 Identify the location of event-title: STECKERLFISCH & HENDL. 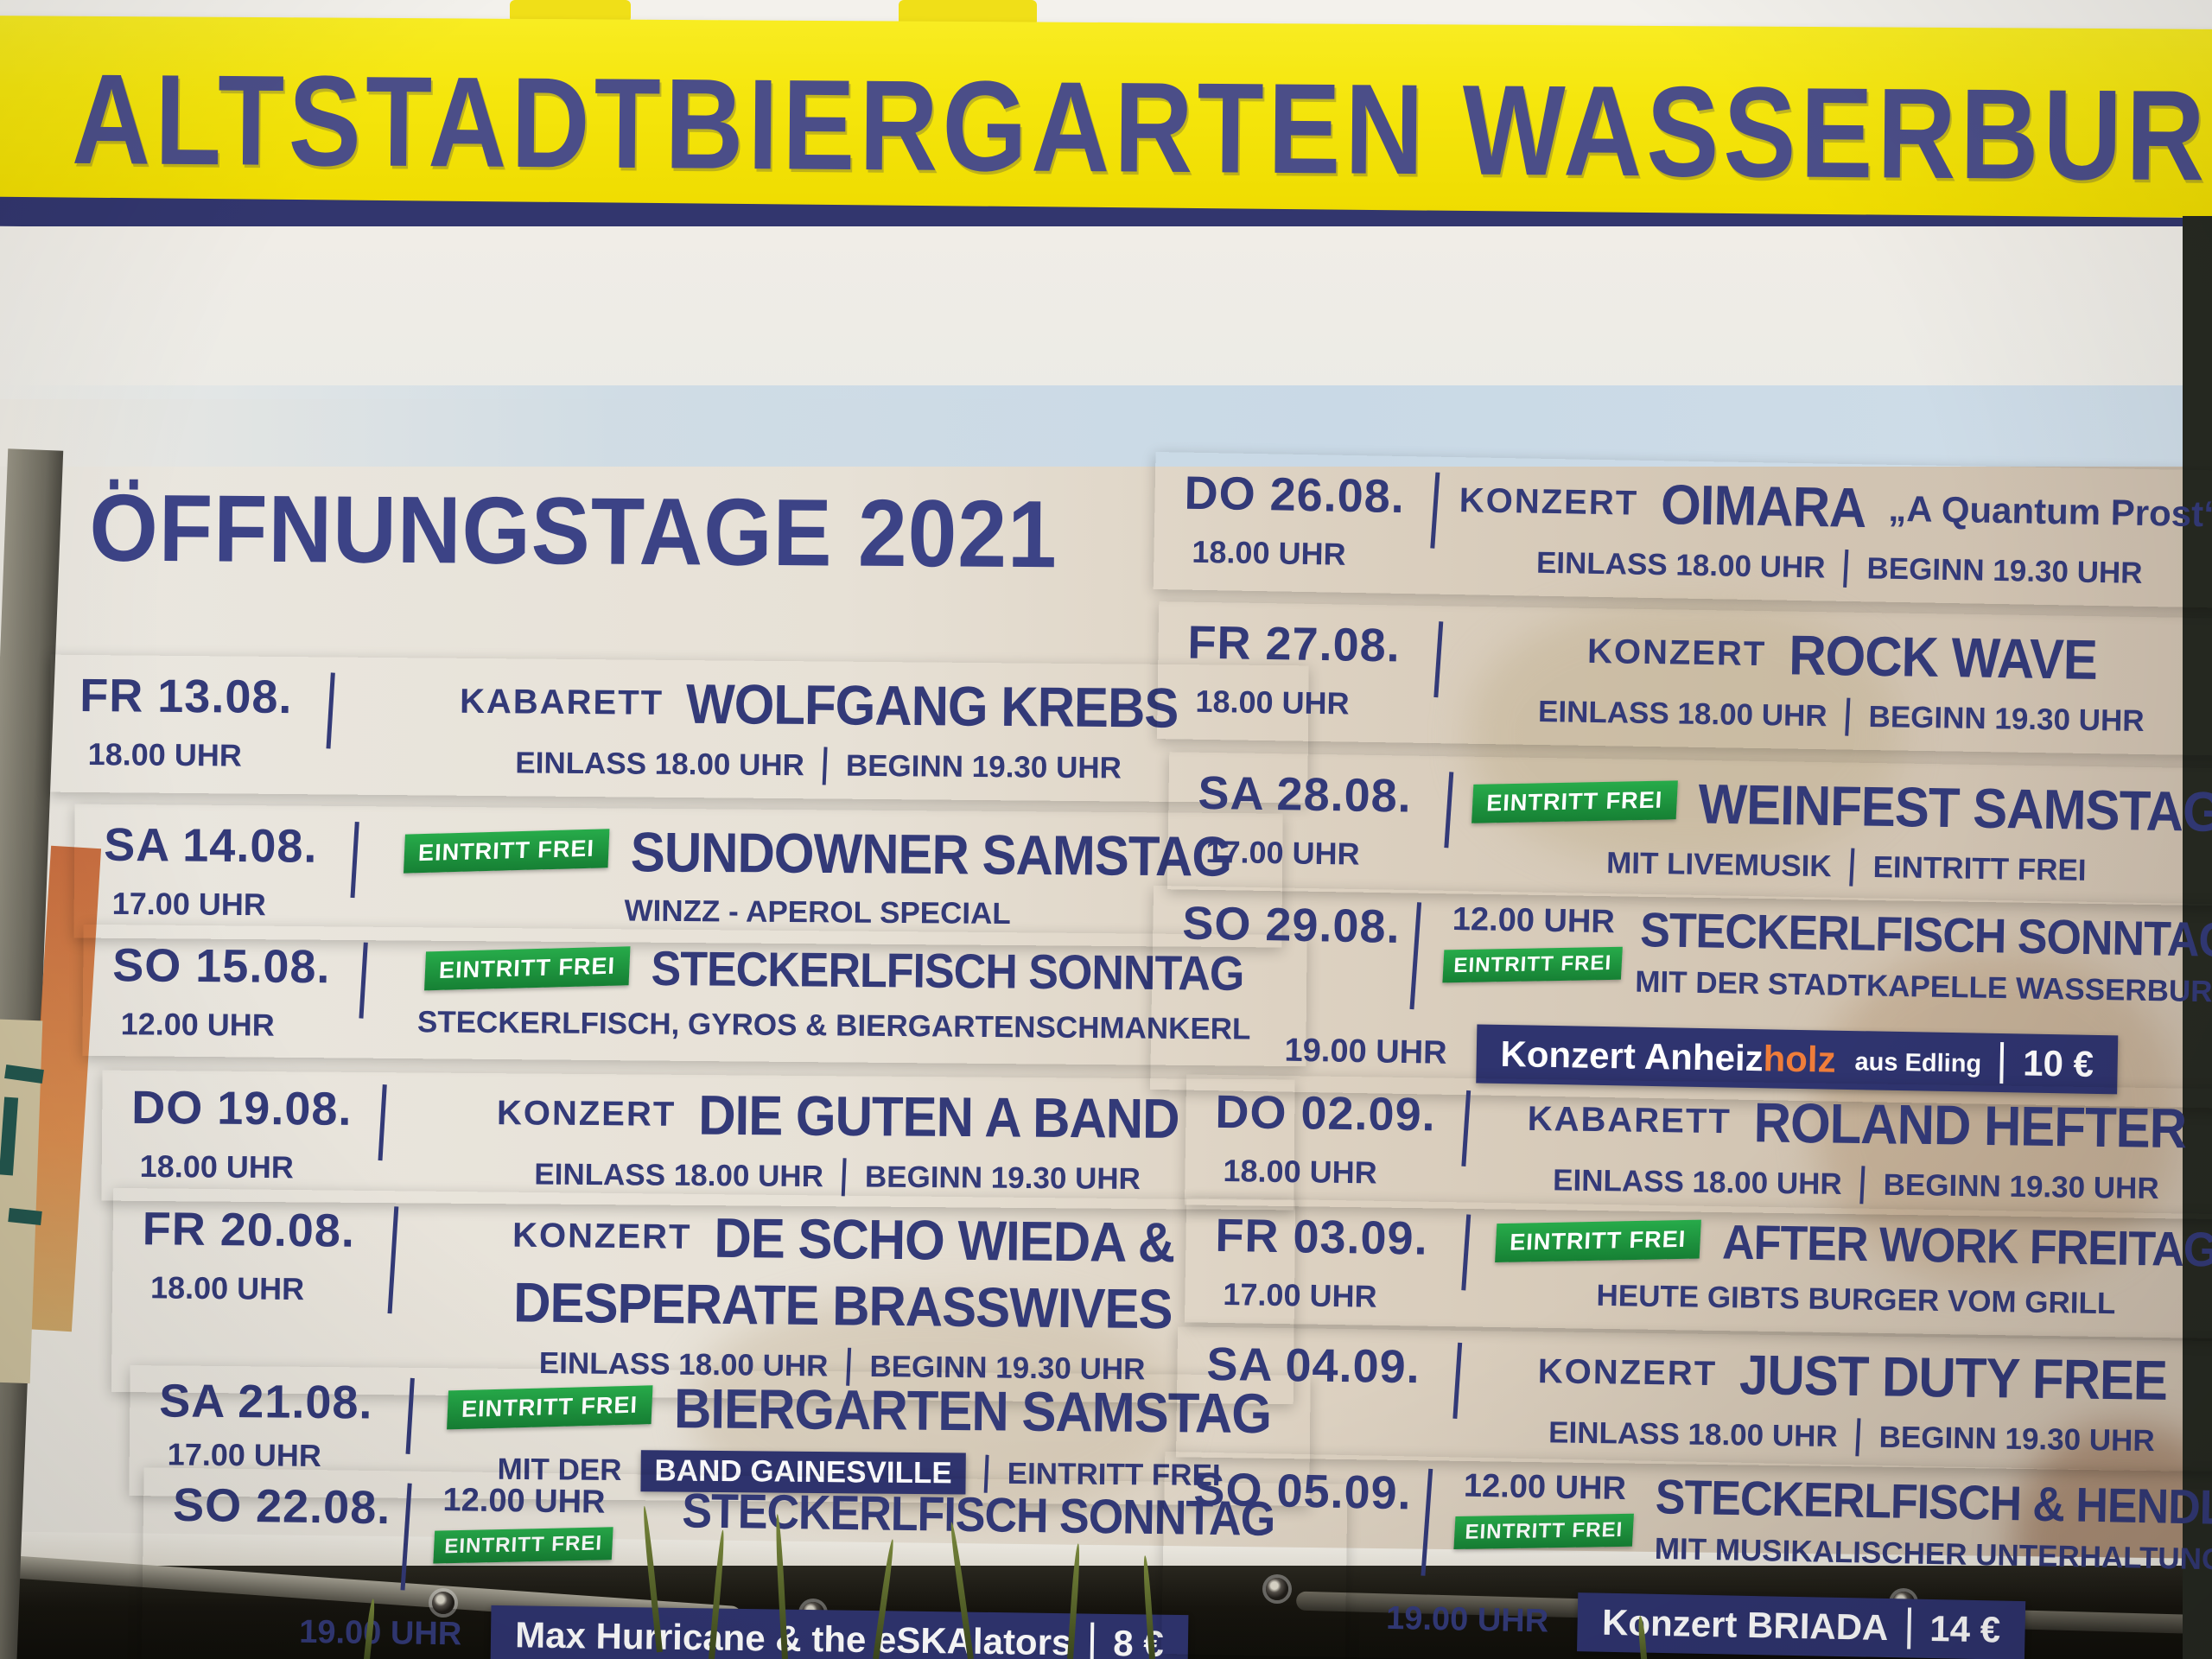
(1933, 1502).